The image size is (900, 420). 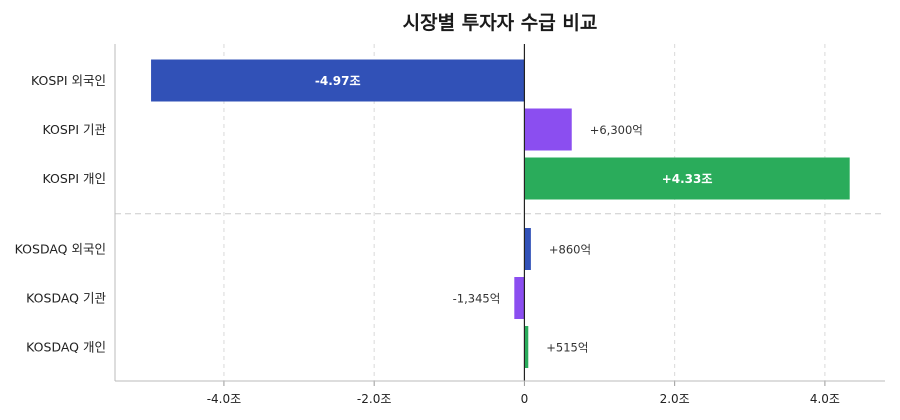 I want to click on category-label: KOSDAQ 외국인, so click(x=60, y=249).